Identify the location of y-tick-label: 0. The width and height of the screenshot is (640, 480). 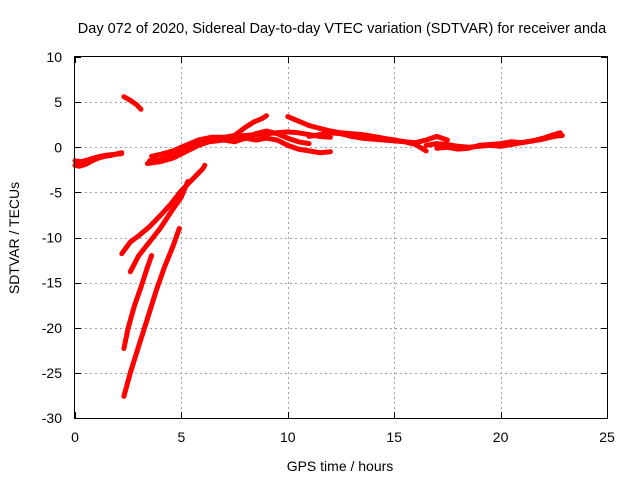
(58, 147).